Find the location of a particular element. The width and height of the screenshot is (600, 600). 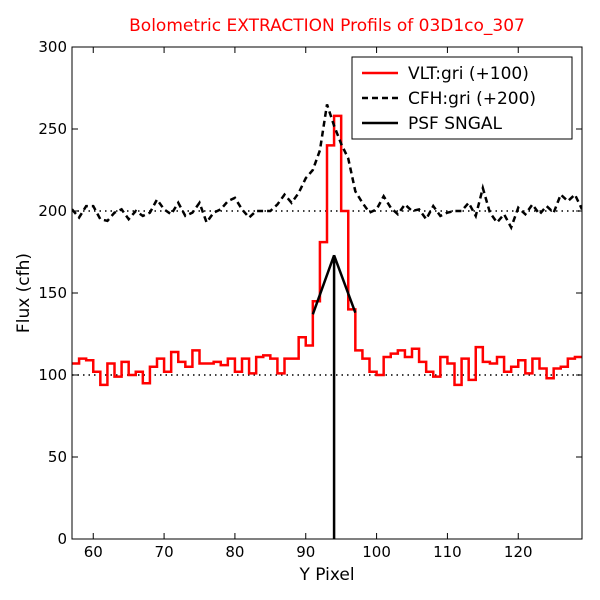

legend: VLT:gri (+100) CFH:gri (+200) PSF SNGAL is located at coordinates (462, 98).